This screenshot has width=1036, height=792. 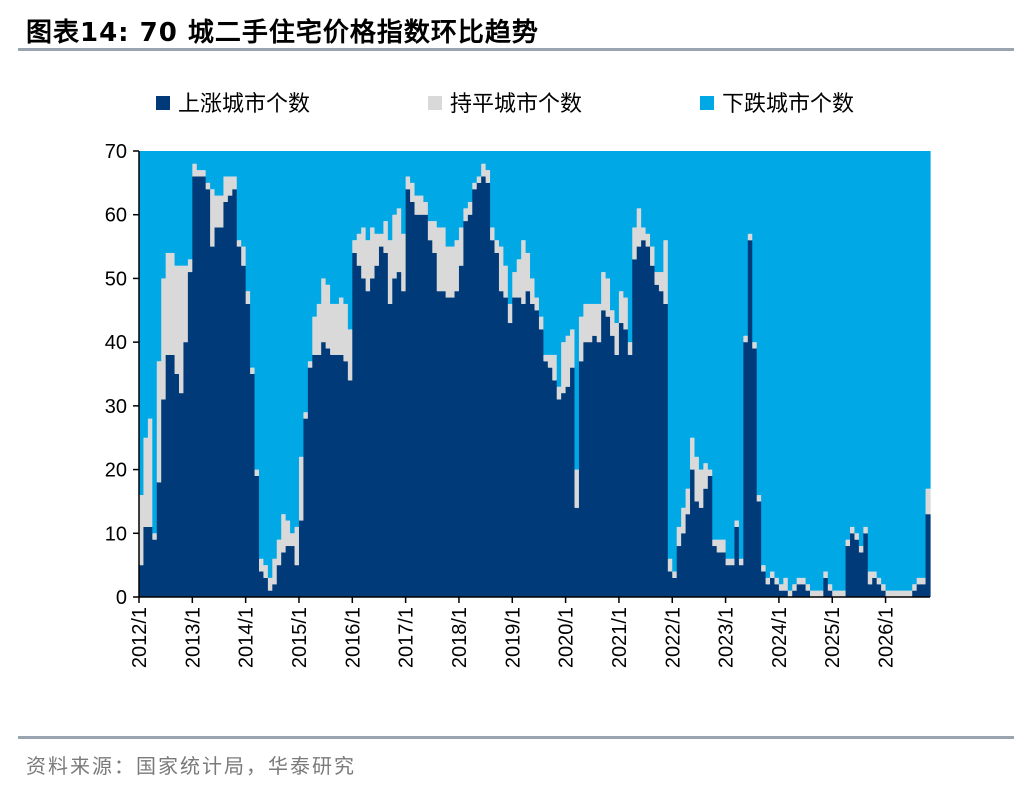 What do you see at coordinates (435, 103) in the screenshot?
I see `legend-item-flat-swatch` at bounding box center [435, 103].